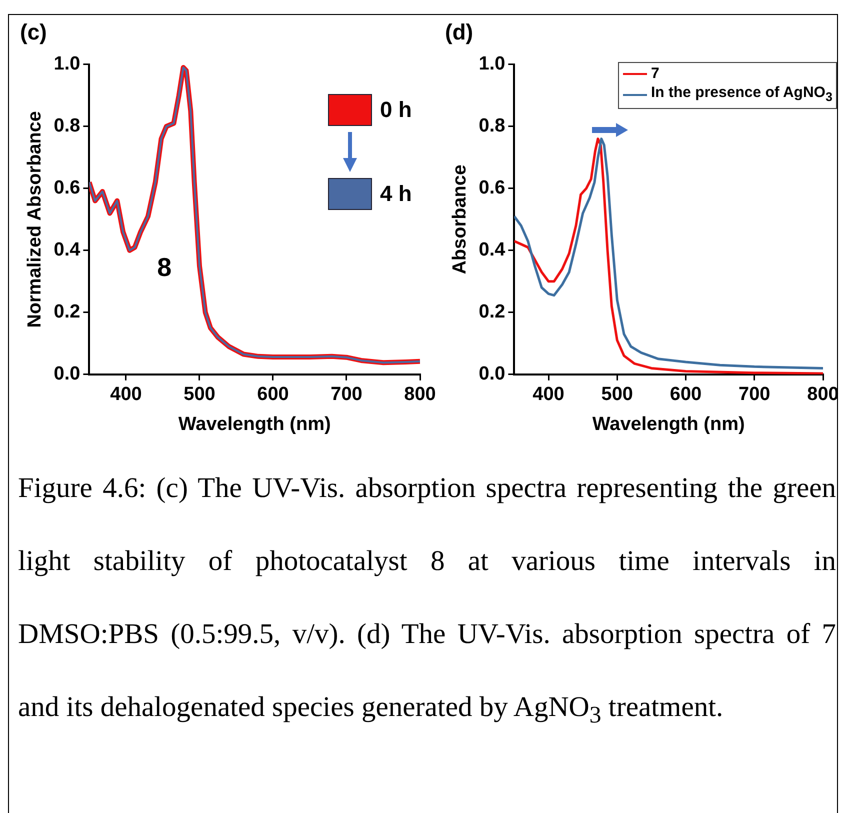  Describe the element at coordinates (396, 194) in the screenshot. I see `legend-label: 4 h` at that location.